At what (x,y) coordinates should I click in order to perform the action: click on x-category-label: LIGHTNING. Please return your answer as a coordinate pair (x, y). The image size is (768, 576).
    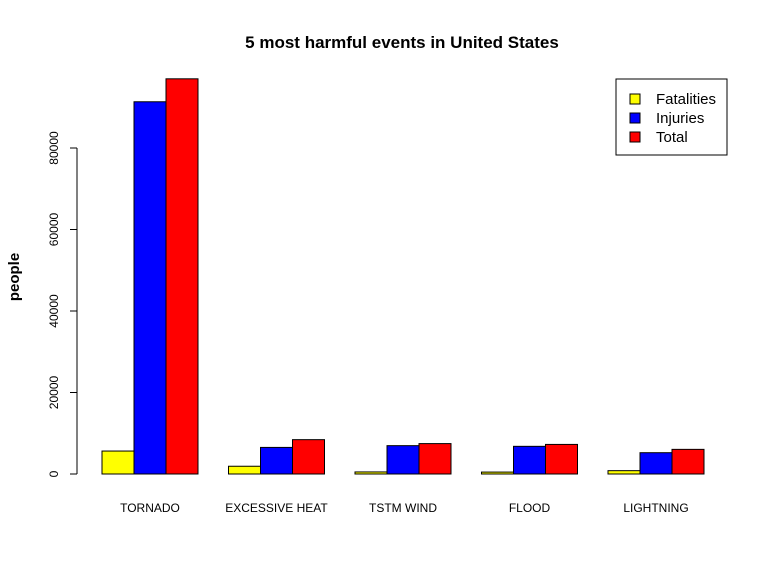
    Looking at the image, I should click on (655, 508).